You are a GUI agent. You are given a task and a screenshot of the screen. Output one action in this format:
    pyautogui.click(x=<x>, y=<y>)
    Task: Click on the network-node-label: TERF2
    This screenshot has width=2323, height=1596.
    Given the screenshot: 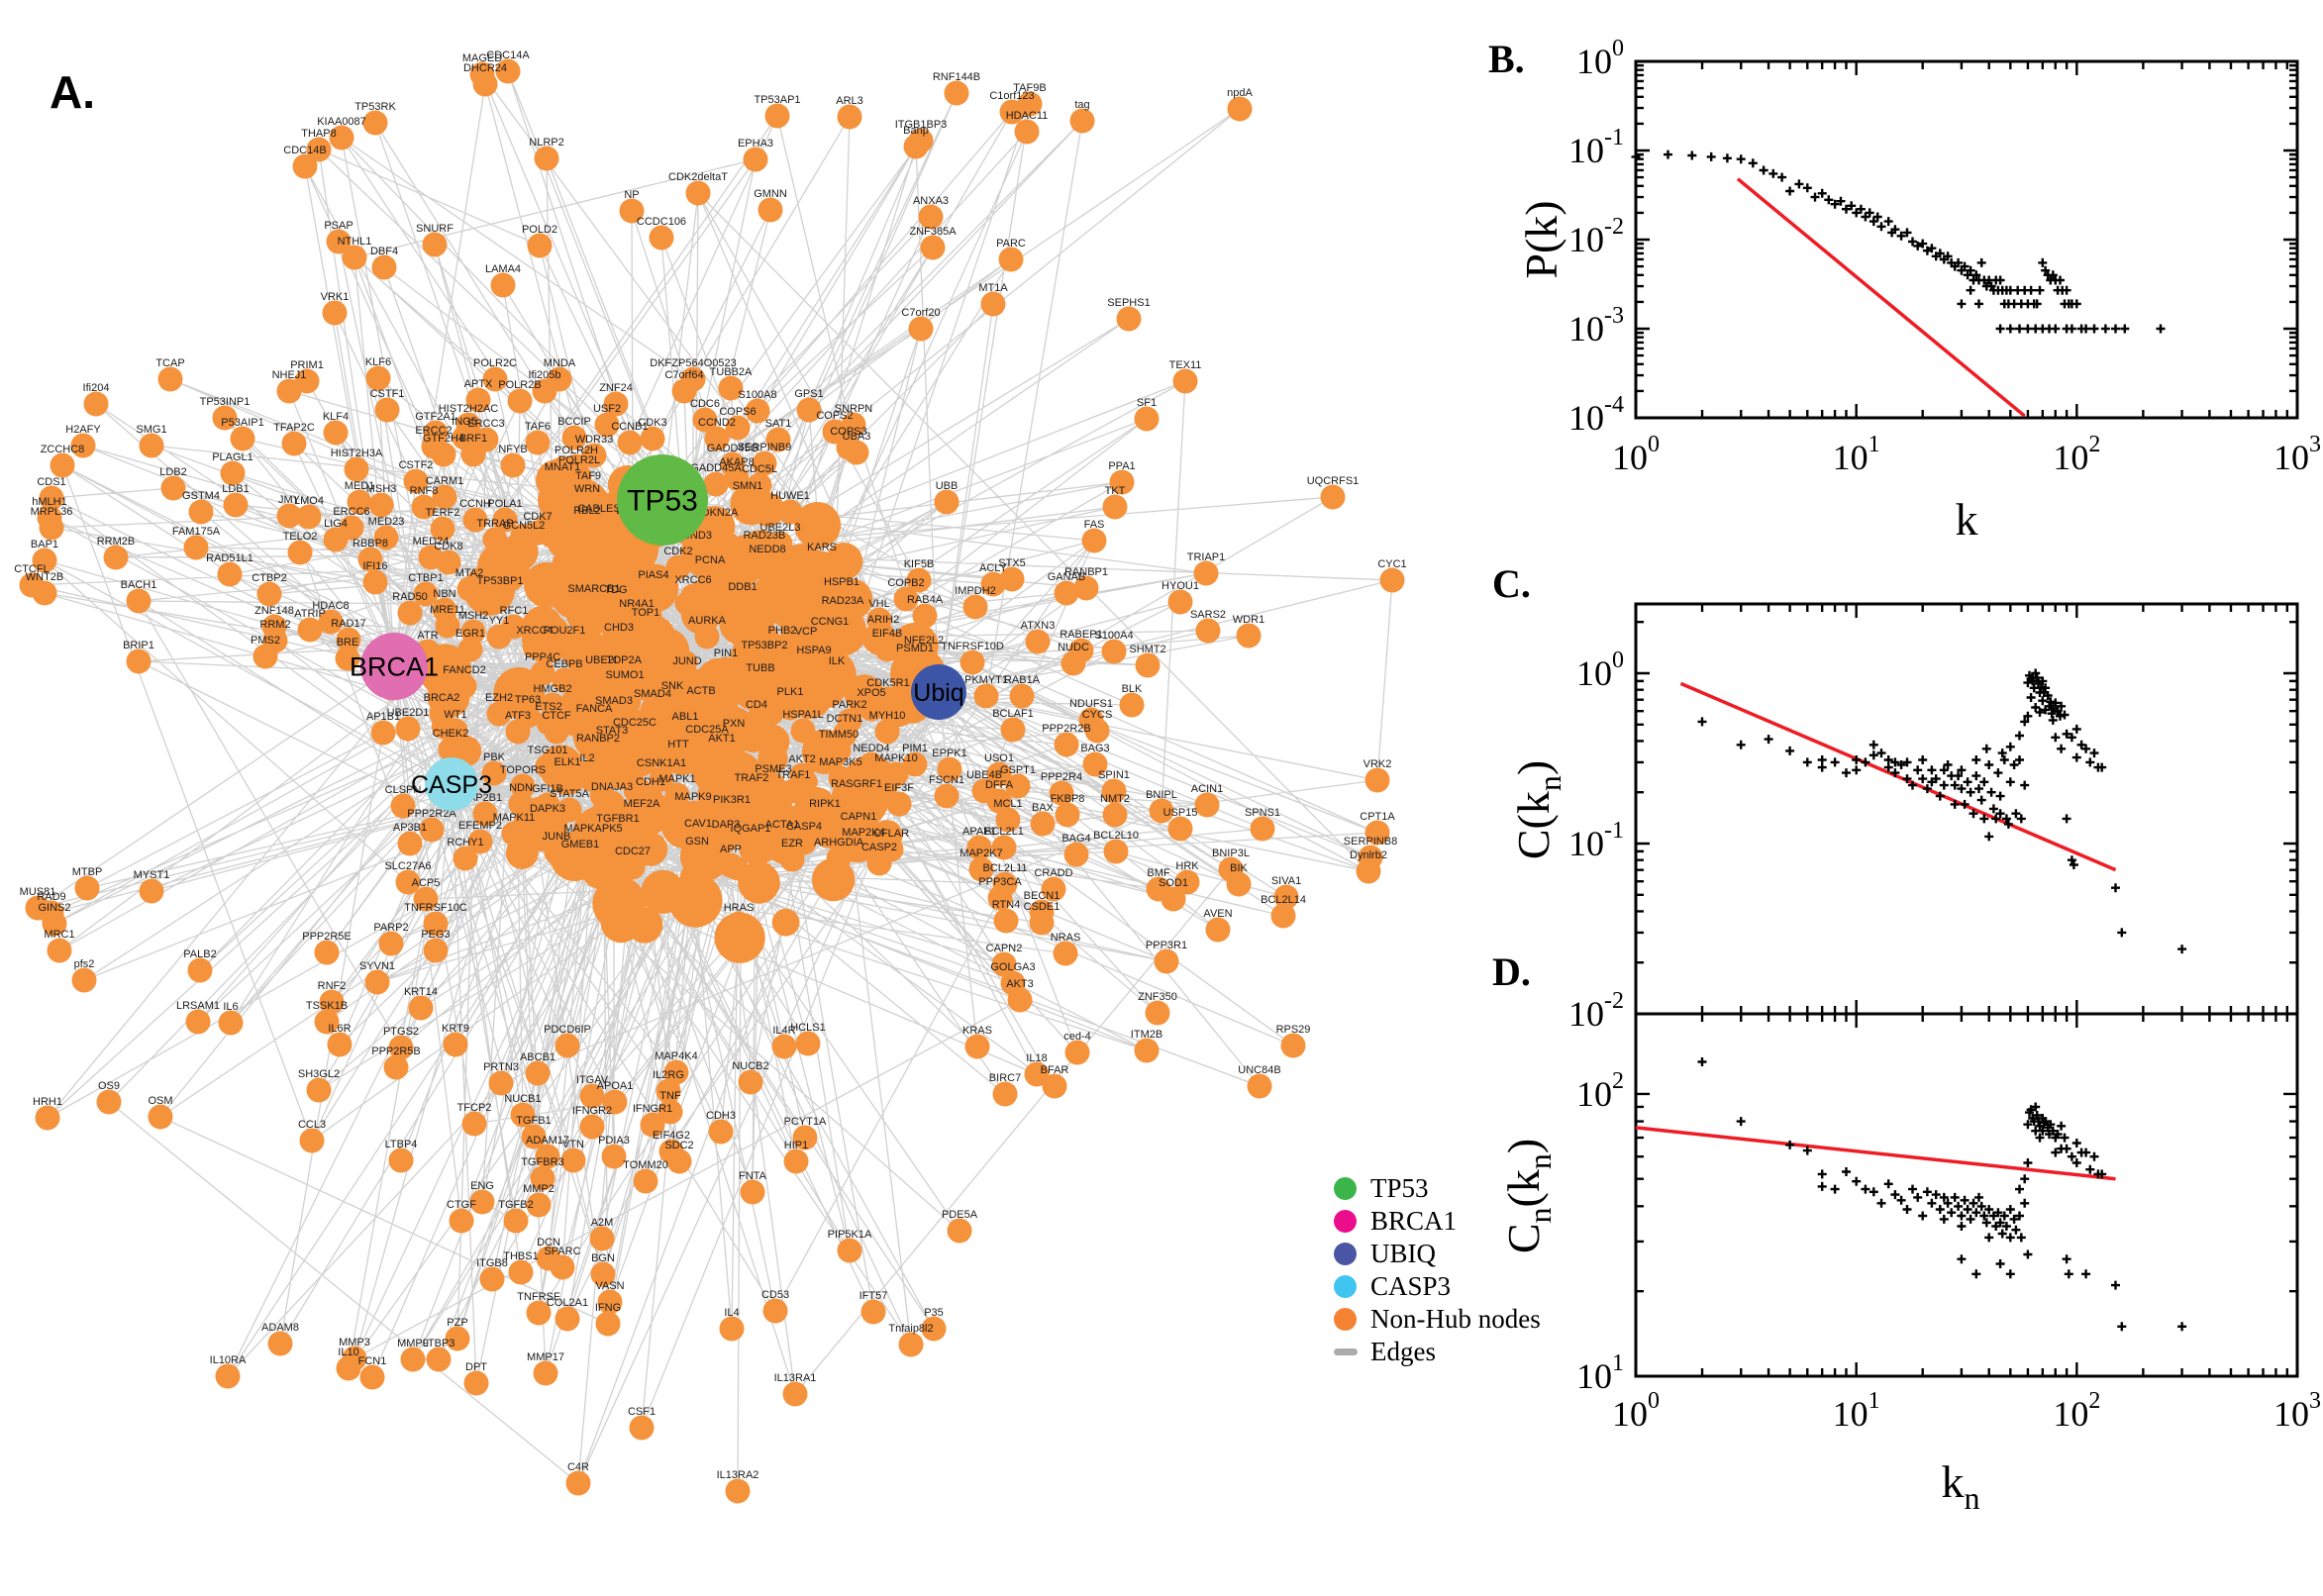 What is the action you would take?
    pyautogui.click(x=443, y=513)
    